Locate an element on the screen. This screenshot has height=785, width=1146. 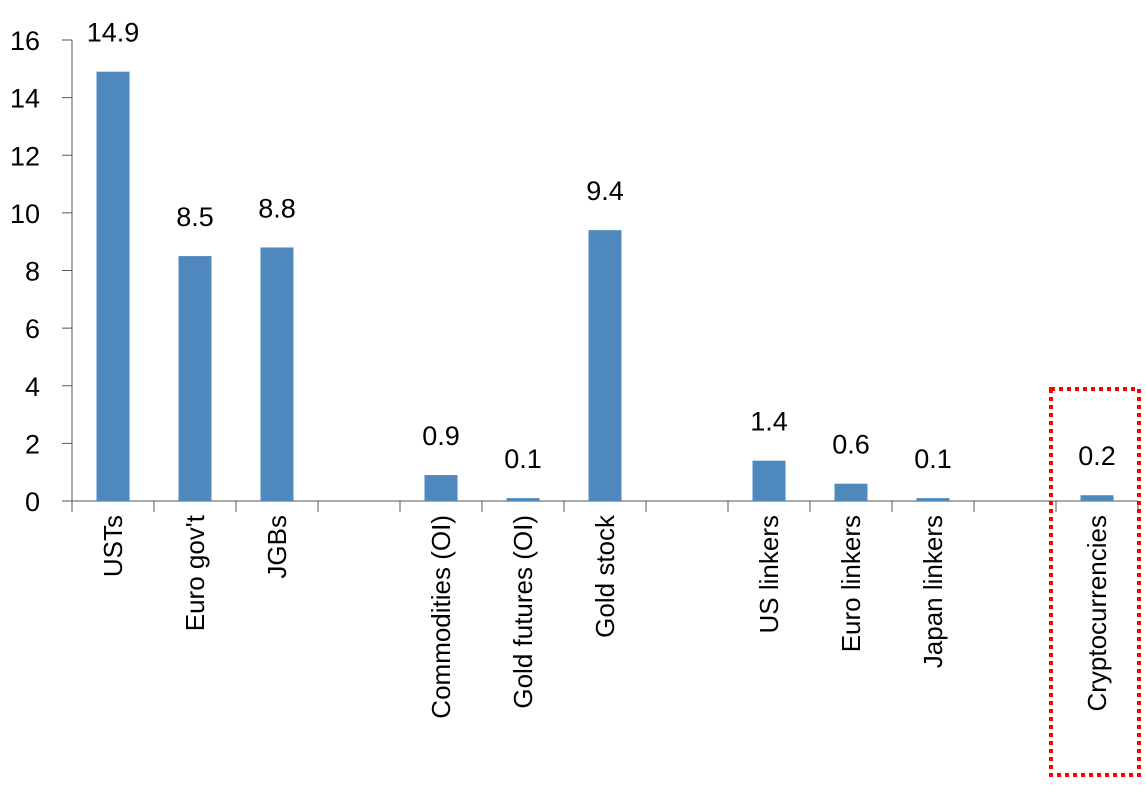
x-tick-label: USTs is located at coordinates (113, 546).